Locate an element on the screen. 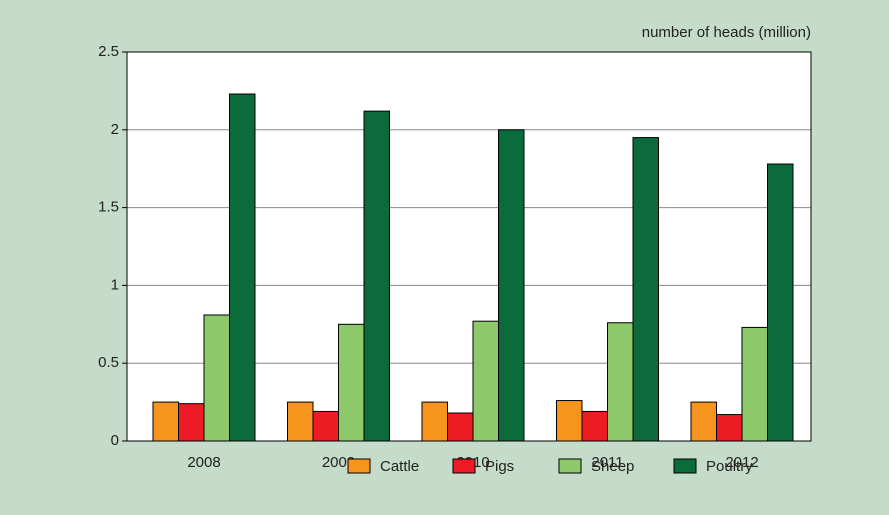 The width and height of the screenshot is (889, 515). axis-label: number of heads (million) is located at coordinates (726, 32).